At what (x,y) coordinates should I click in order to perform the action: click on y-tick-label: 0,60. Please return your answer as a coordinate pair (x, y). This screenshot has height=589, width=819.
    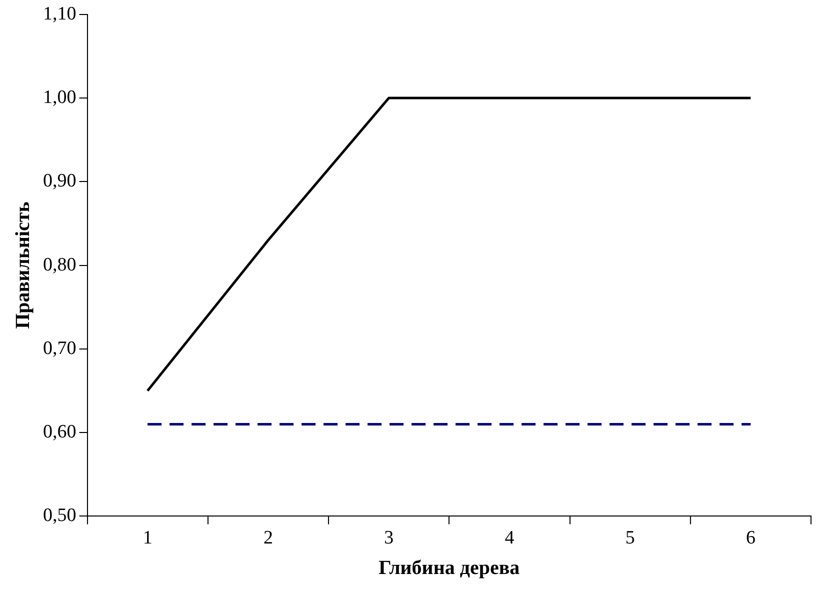
    Looking at the image, I should click on (59, 432).